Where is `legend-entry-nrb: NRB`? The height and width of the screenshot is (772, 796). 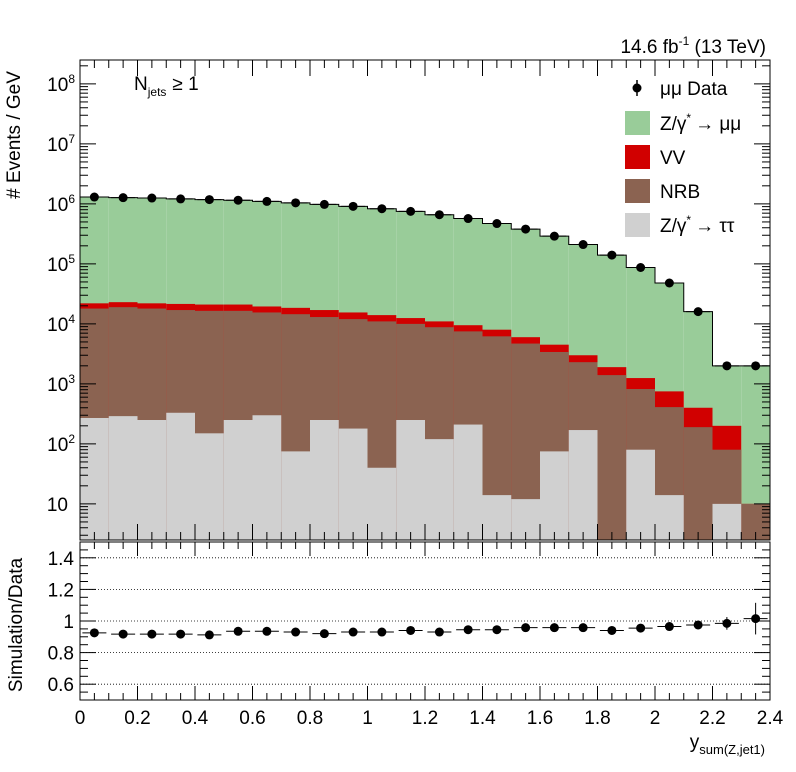 legend-entry-nrb: NRB is located at coordinates (662, 191).